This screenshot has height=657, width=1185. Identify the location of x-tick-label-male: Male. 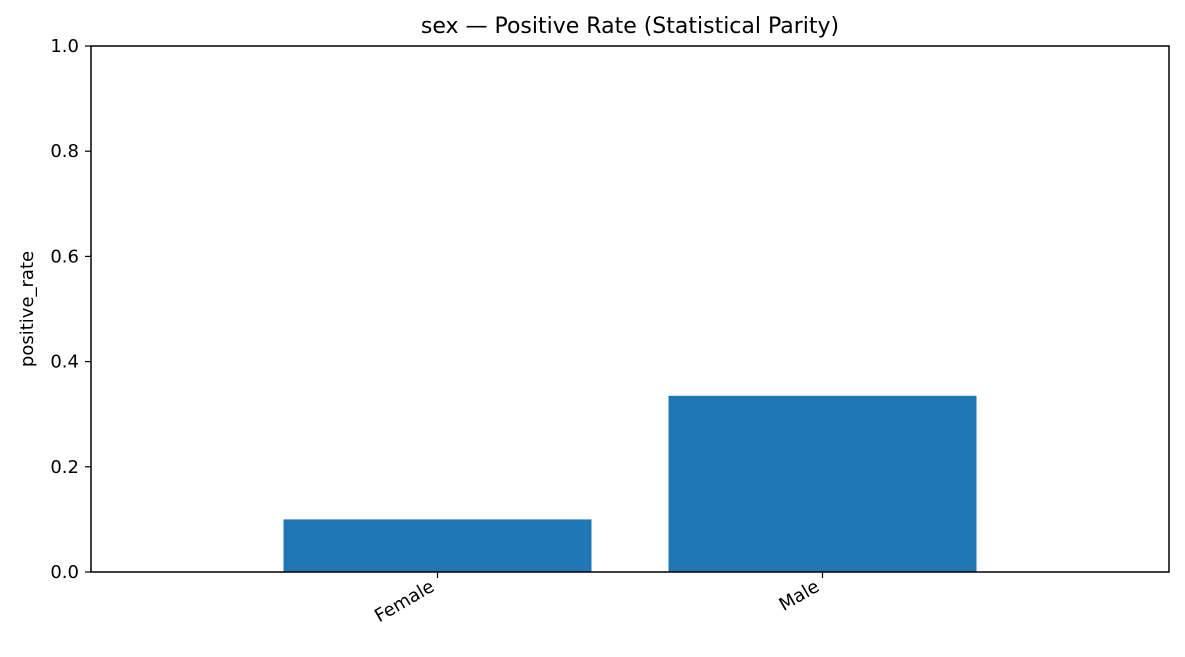
(799, 596).